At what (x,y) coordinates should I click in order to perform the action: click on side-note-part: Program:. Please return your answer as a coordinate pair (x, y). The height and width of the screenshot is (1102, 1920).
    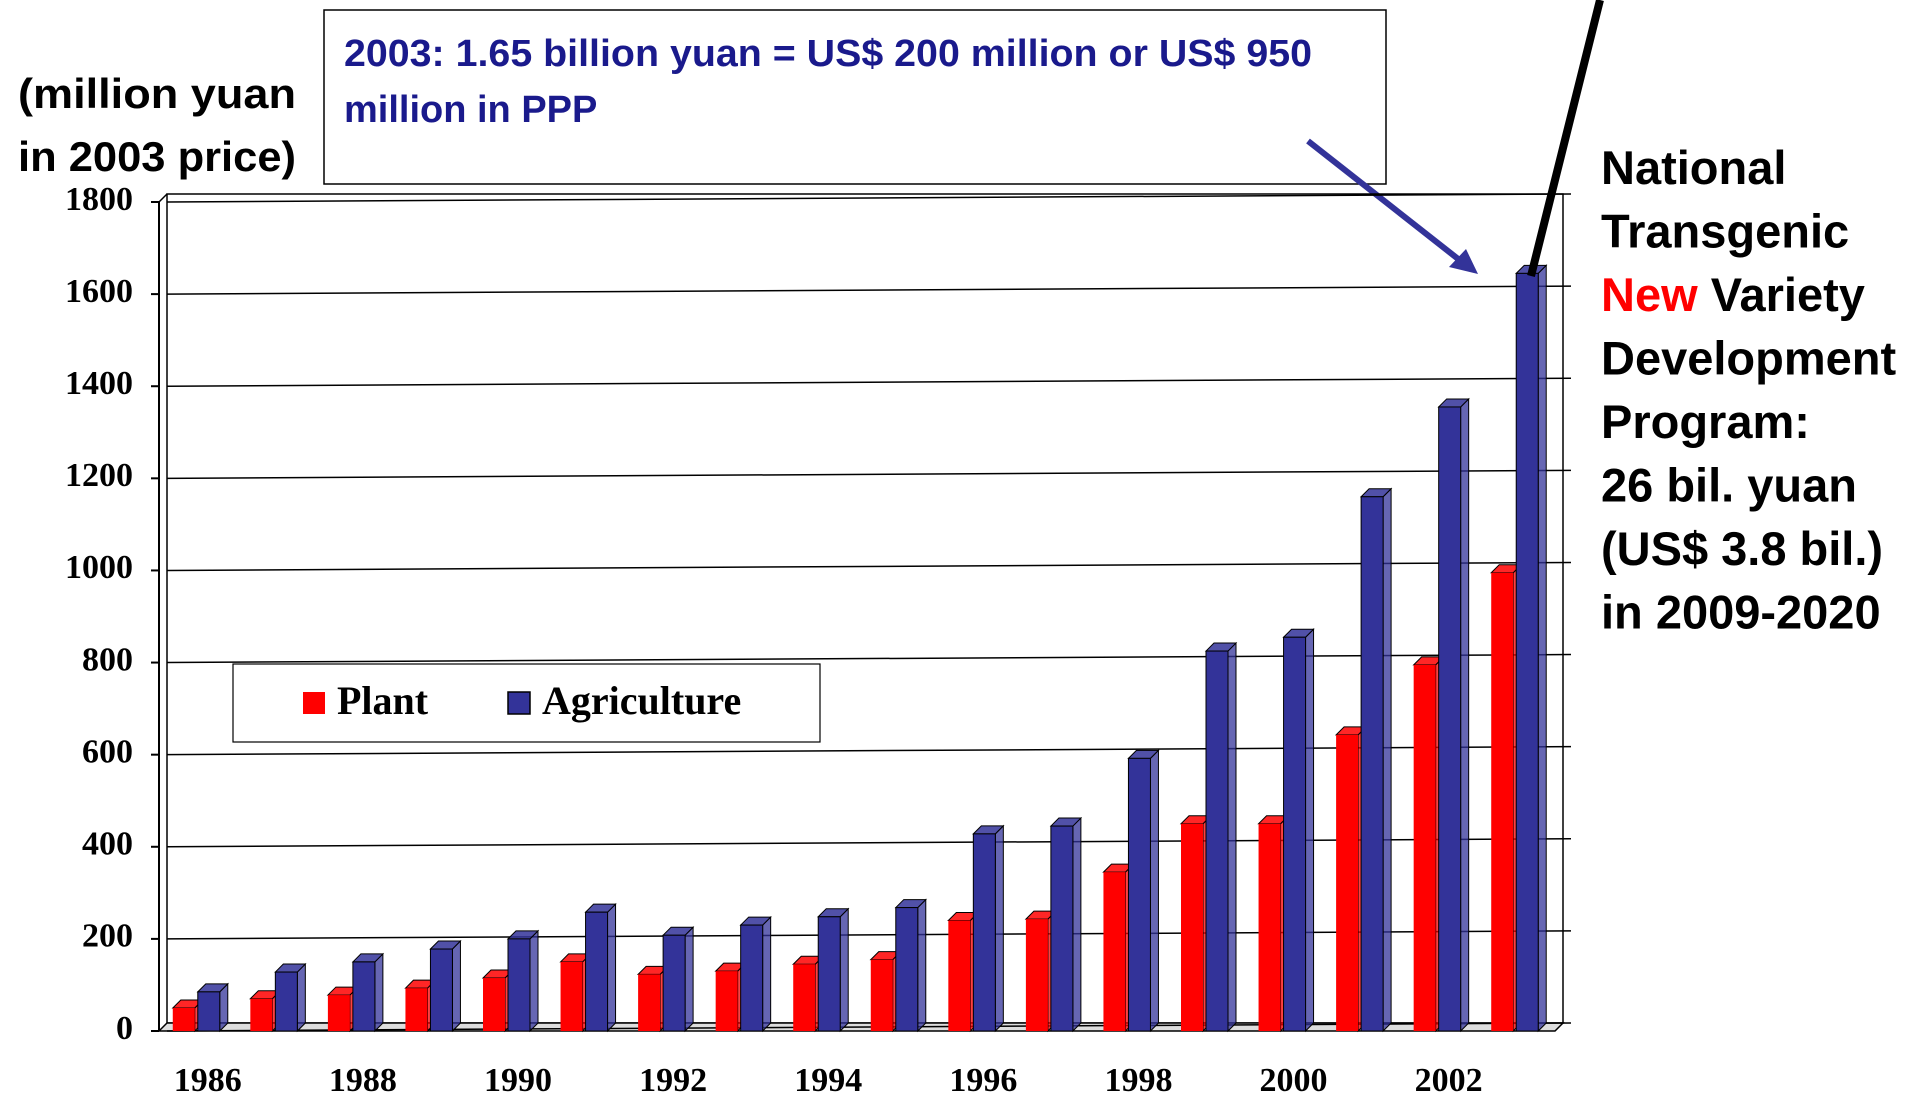
    Looking at the image, I should click on (1705, 421).